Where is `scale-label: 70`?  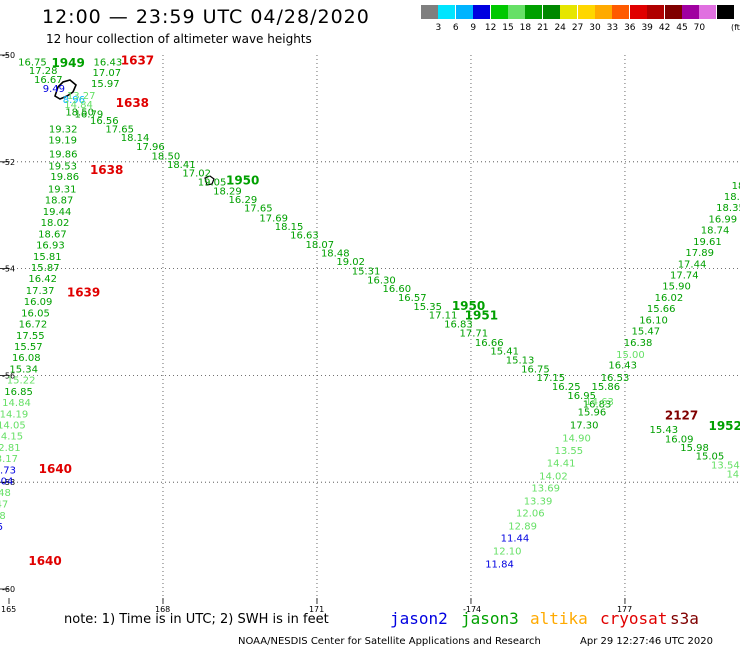 scale-label: 70 is located at coordinates (699, 28).